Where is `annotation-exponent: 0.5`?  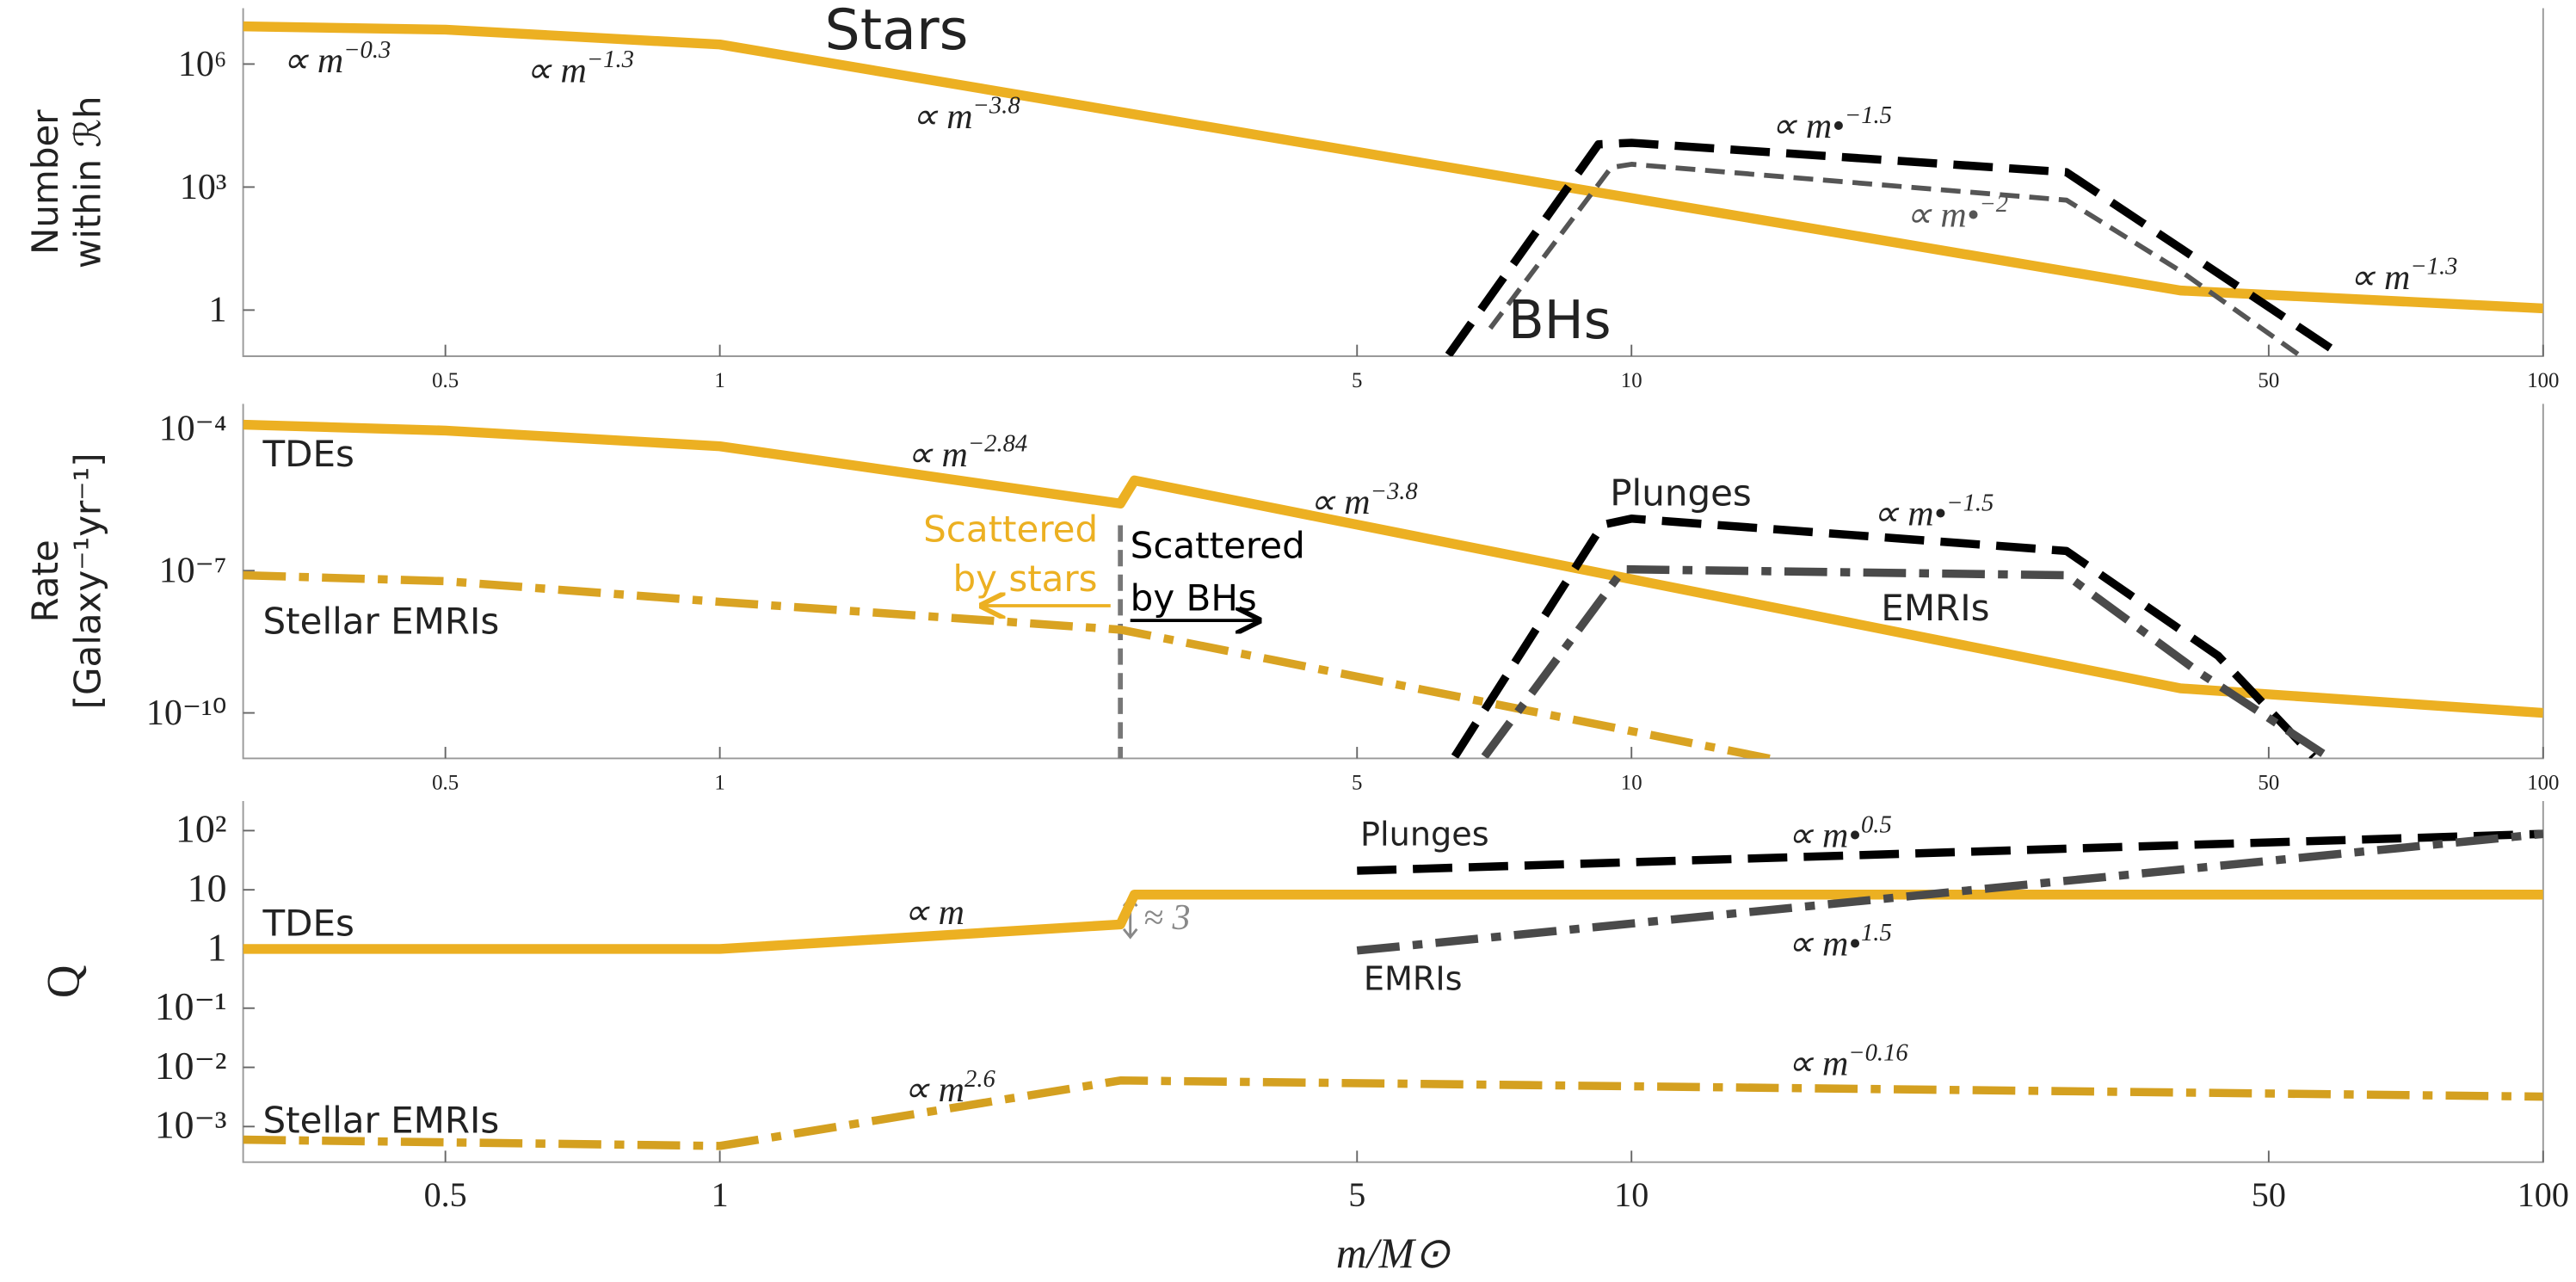 annotation-exponent: 0.5 is located at coordinates (1877, 824).